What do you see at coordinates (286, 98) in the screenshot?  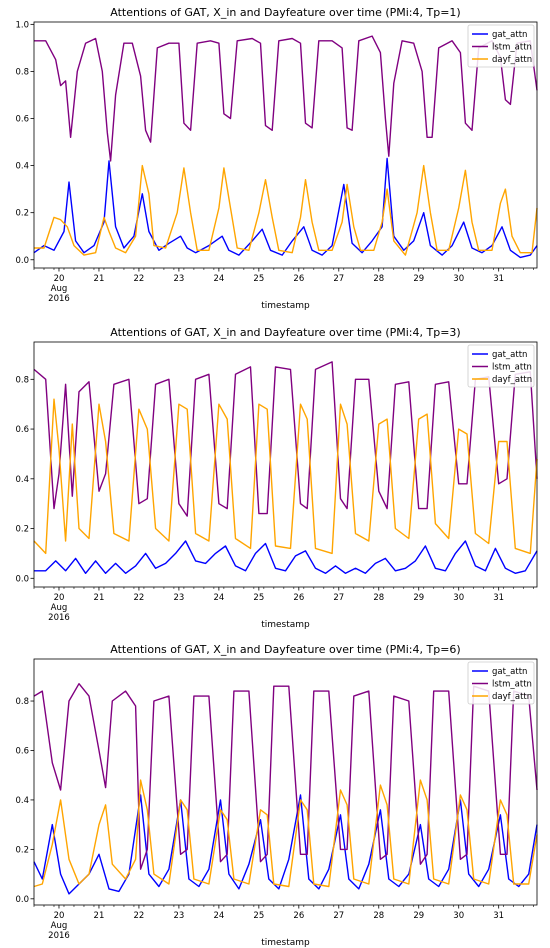 I see `series-line-lstm-attn` at bounding box center [286, 98].